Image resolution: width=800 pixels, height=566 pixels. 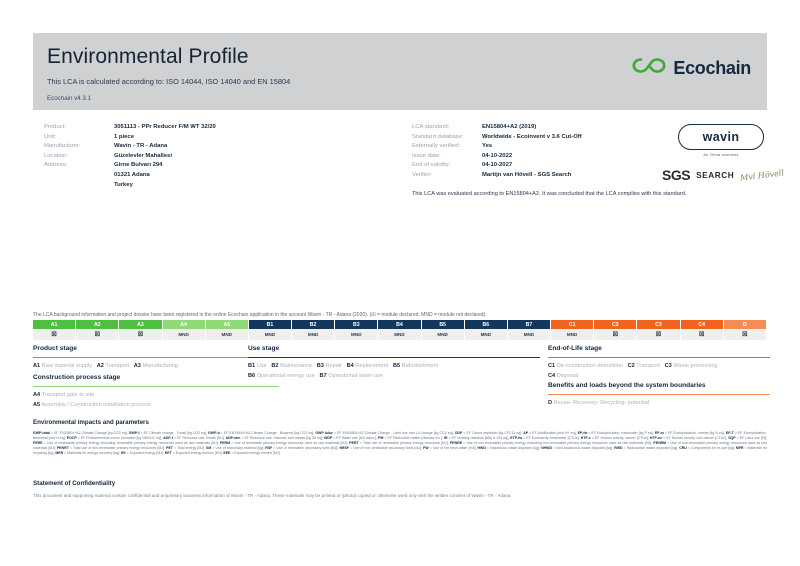 What do you see at coordinates (497, 165) in the screenshot?
I see `meta-value: 04-10-2027` at bounding box center [497, 165].